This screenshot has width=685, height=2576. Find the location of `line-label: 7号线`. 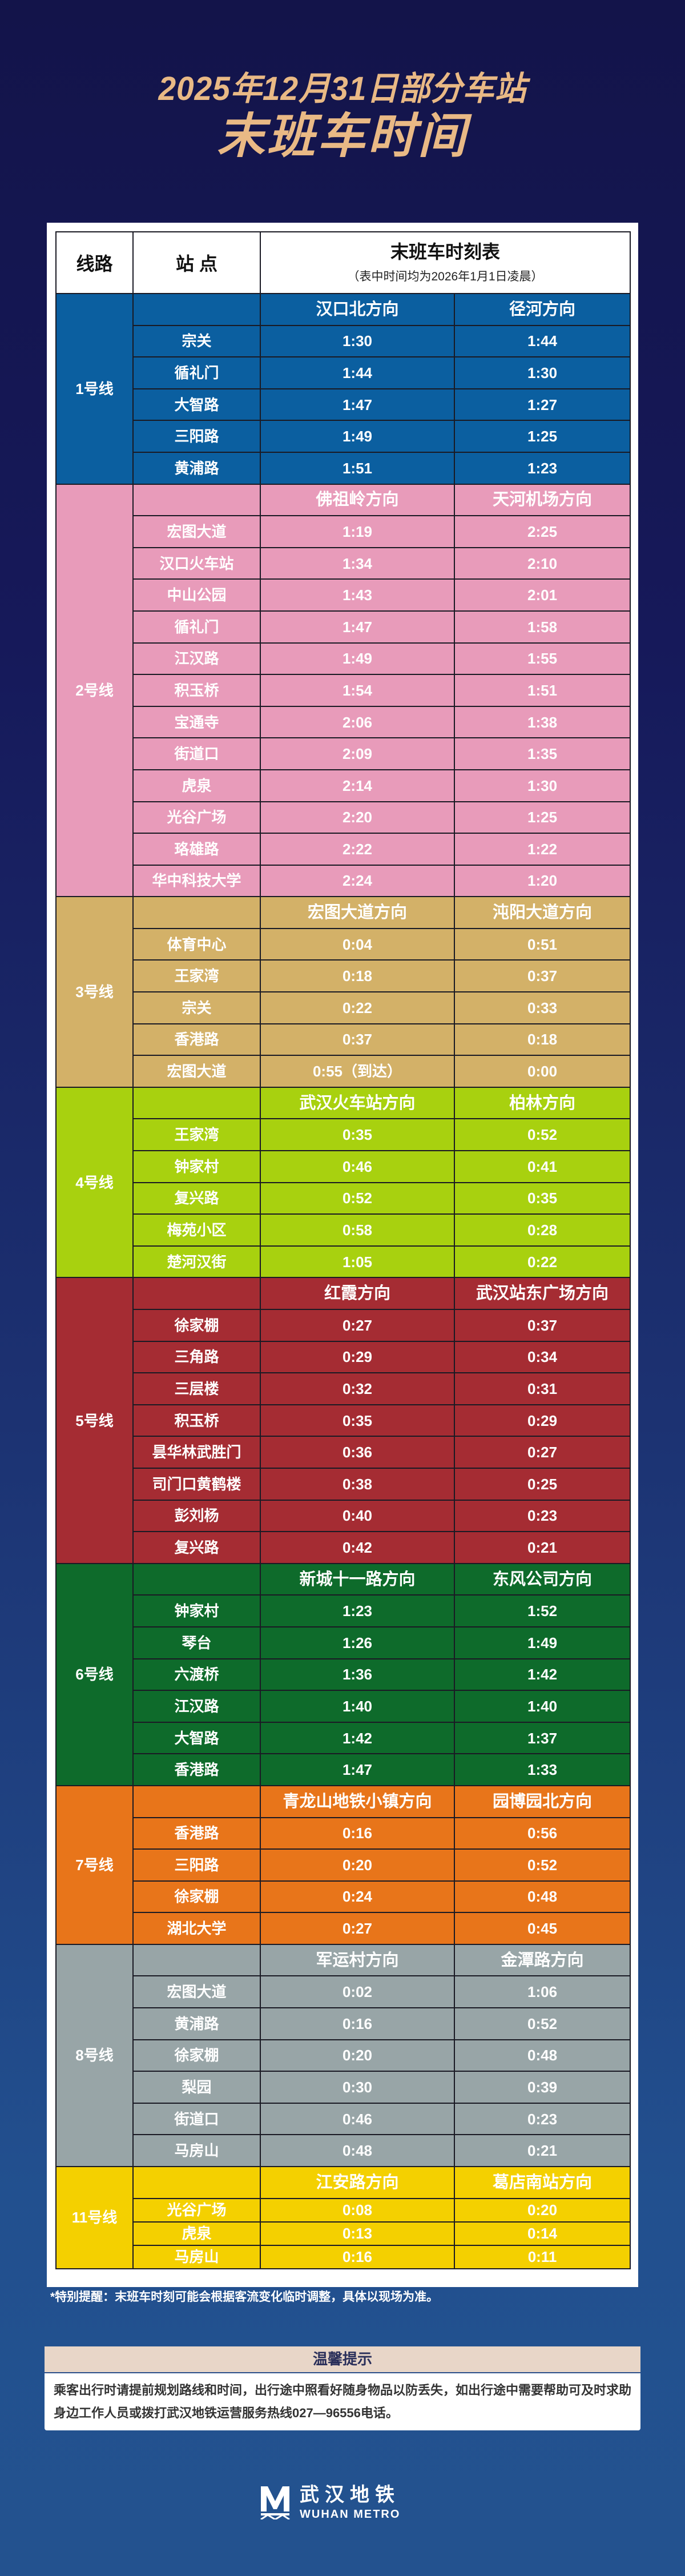

line-label: 7号线 is located at coordinates (94, 1865).